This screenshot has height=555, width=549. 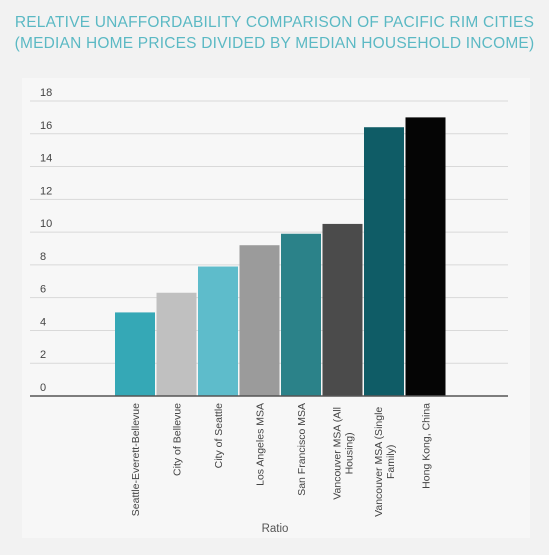 What do you see at coordinates (46, 126) in the screenshot?
I see `y-tick-label: 16` at bounding box center [46, 126].